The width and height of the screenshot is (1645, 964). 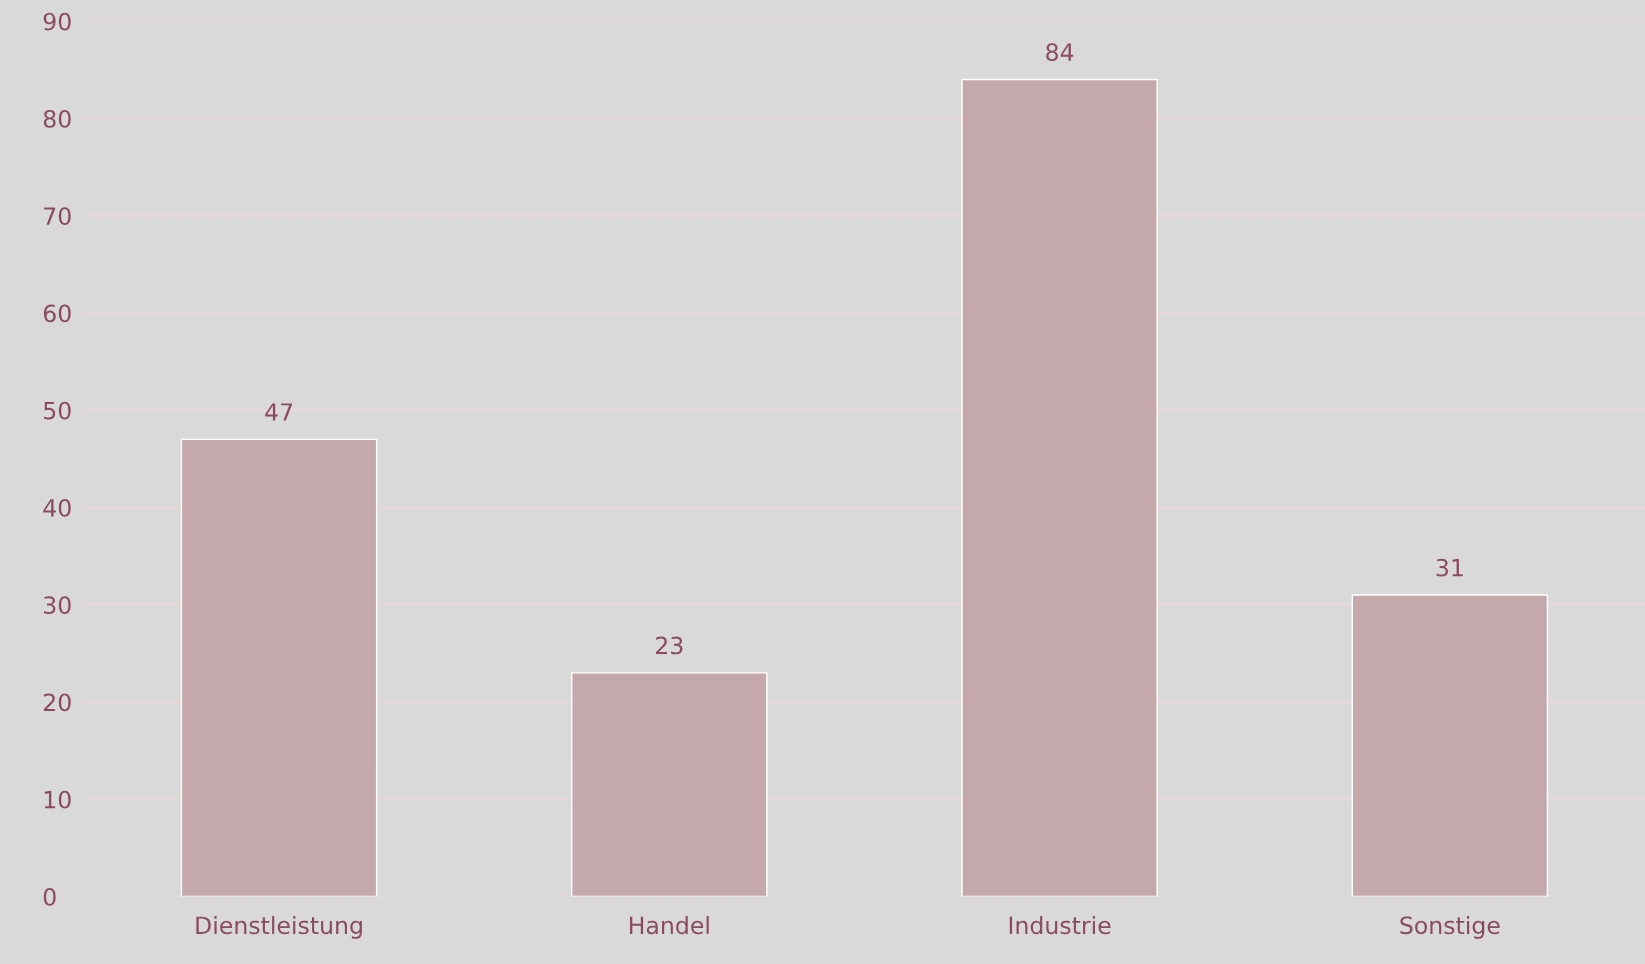 I want to click on y-tick-label: 10, so click(x=57, y=799).